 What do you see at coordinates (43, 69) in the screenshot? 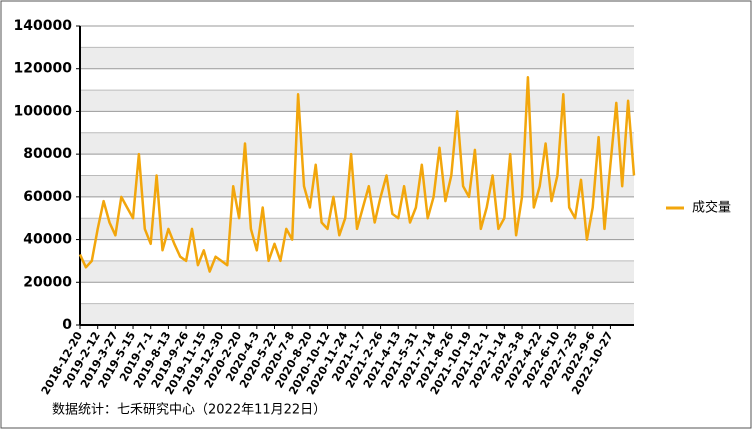
I see `y-tick-label: 120000` at bounding box center [43, 69].